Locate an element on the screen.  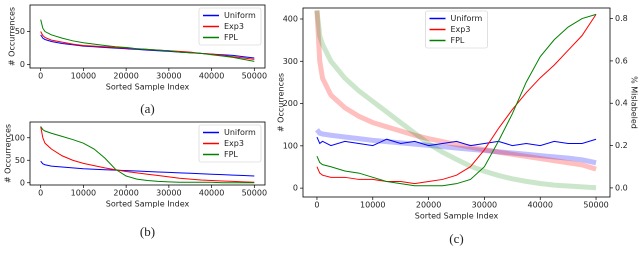
y2-tick-label: 0.0 is located at coordinates (621, 187).